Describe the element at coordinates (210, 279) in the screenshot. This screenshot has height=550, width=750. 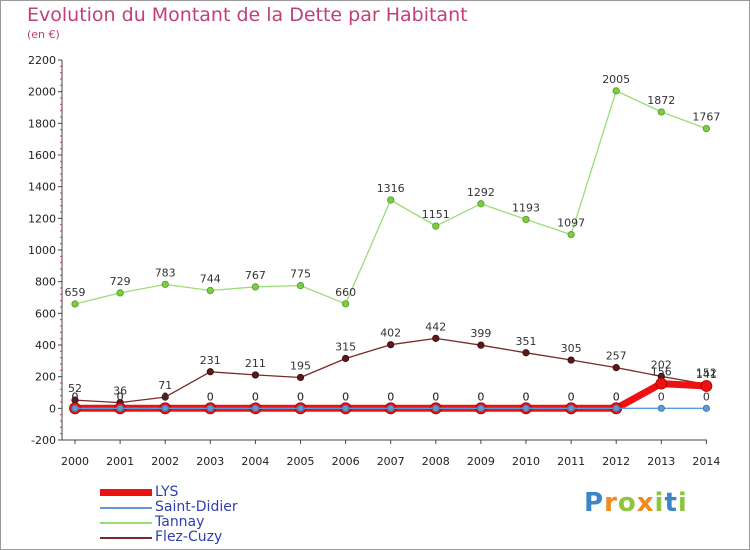
I see `data-label-tannay: 744` at that location.